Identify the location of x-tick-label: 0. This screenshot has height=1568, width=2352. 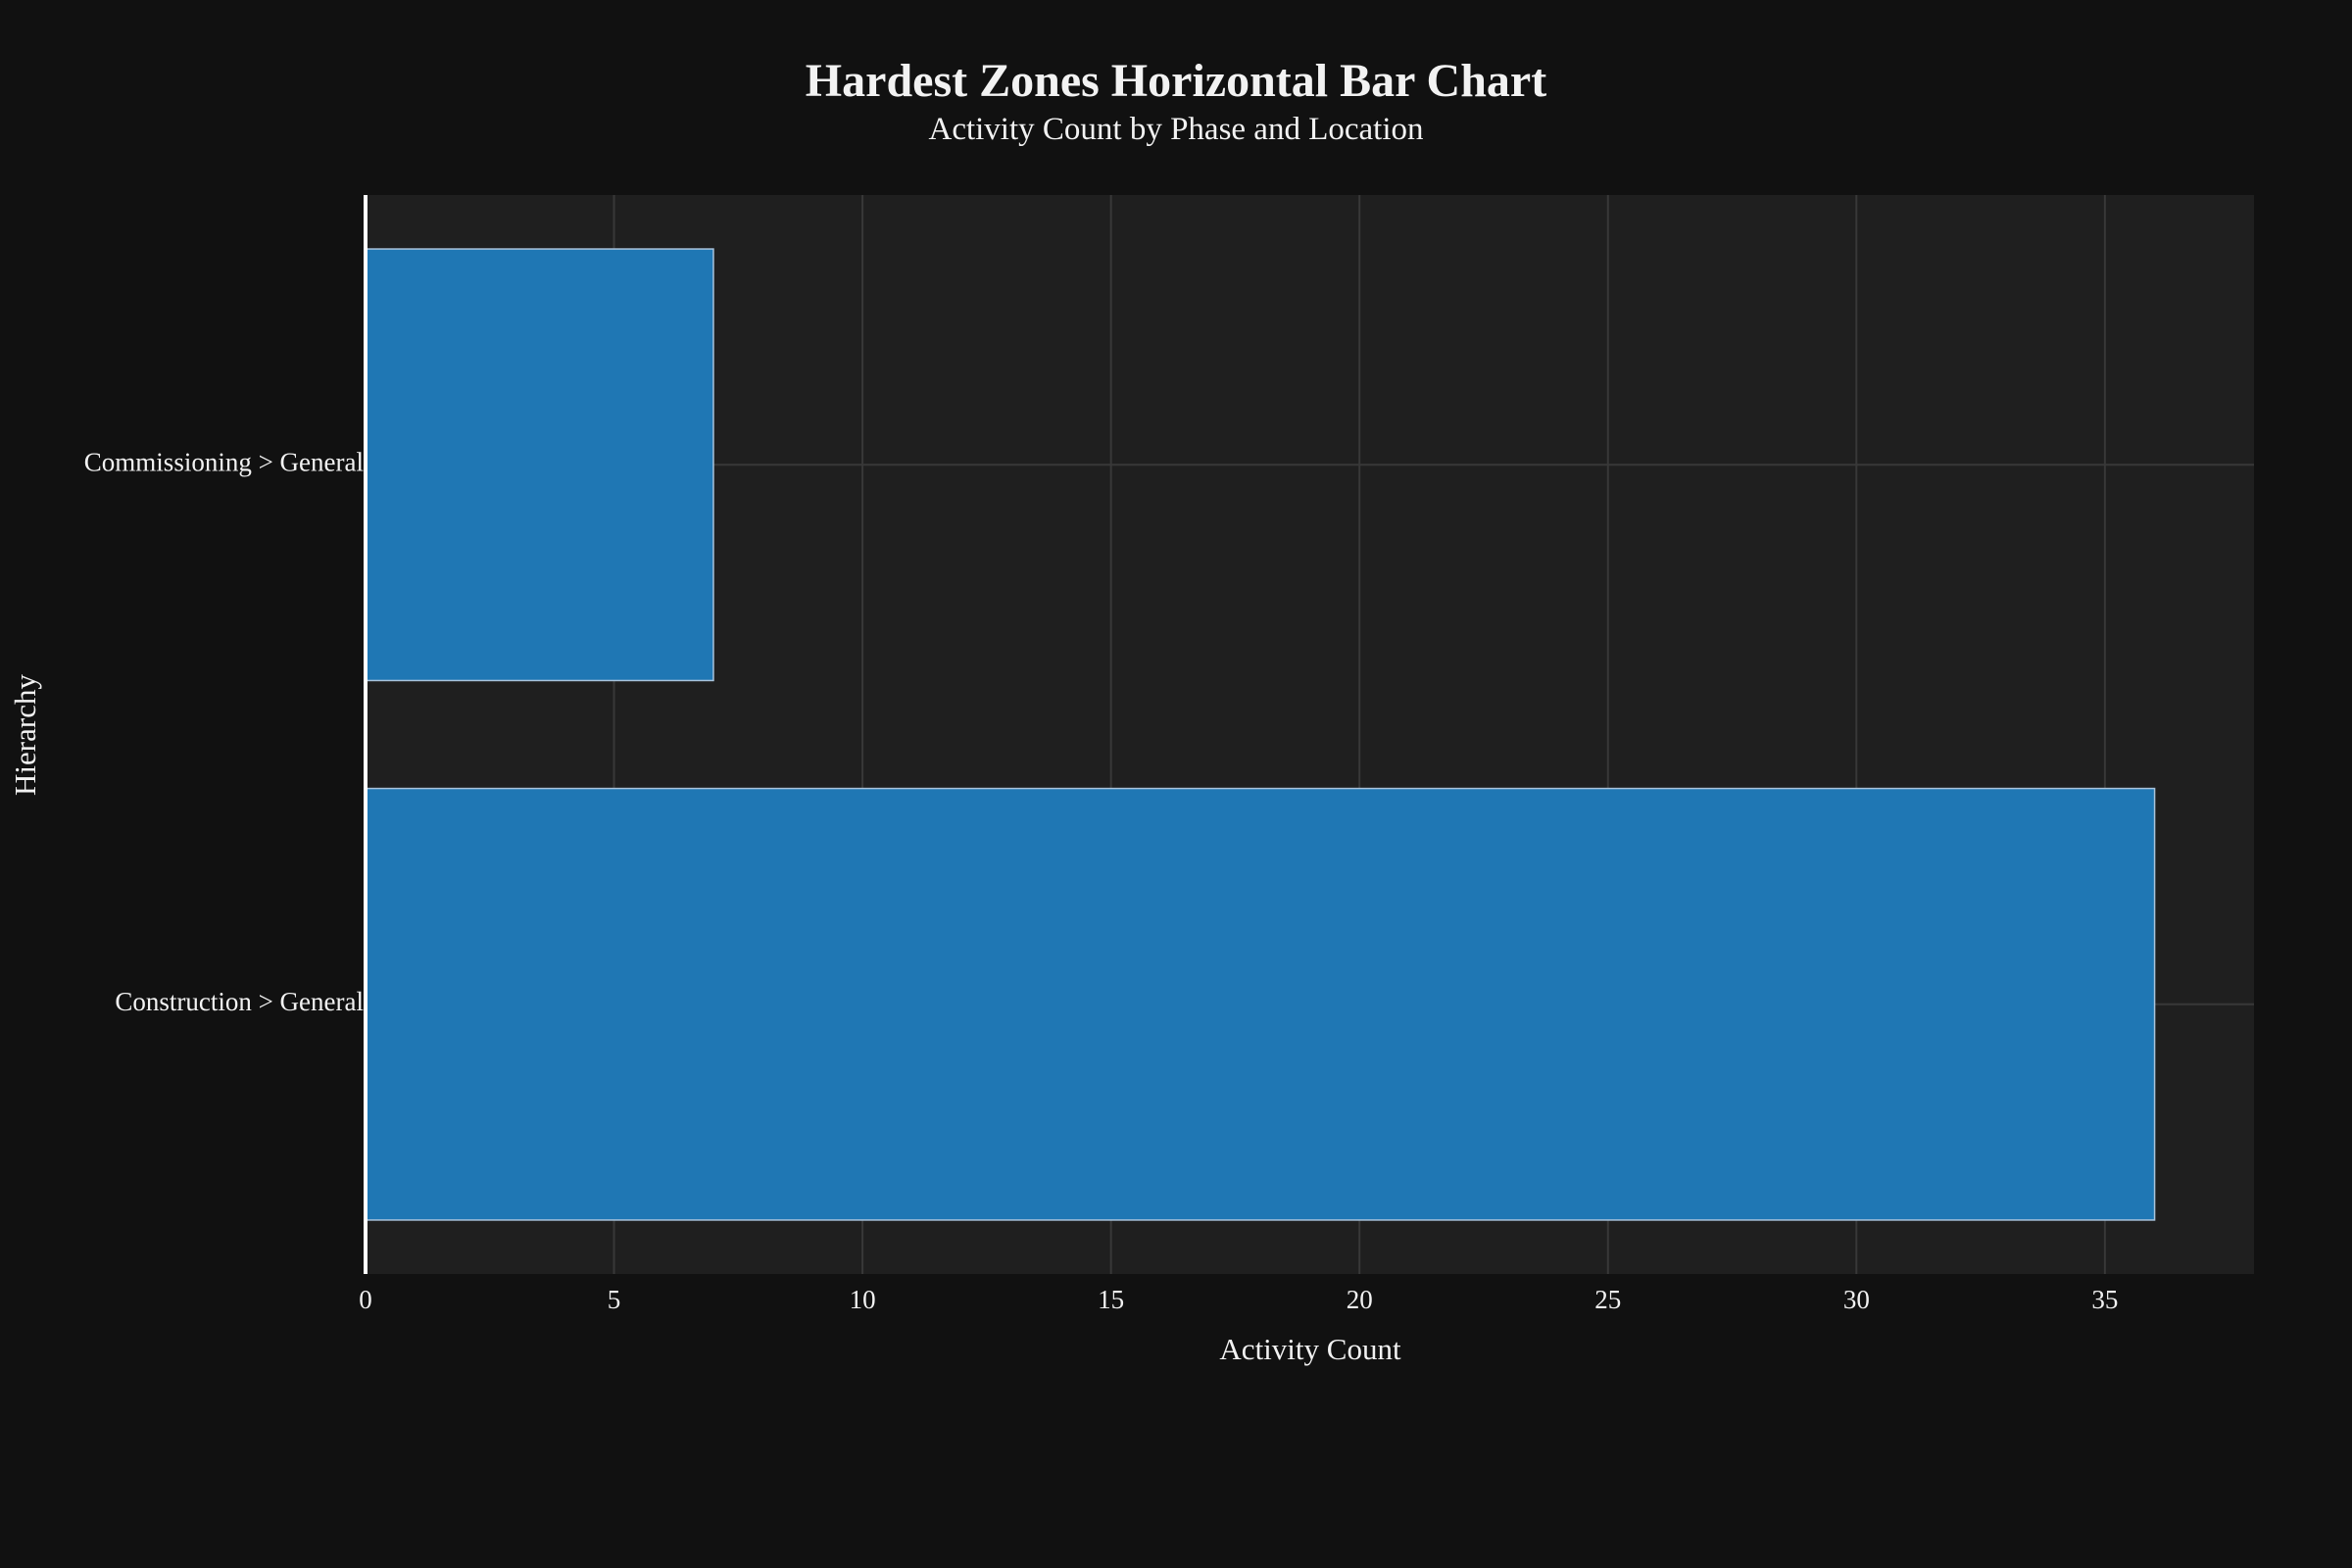
(365, 1299).